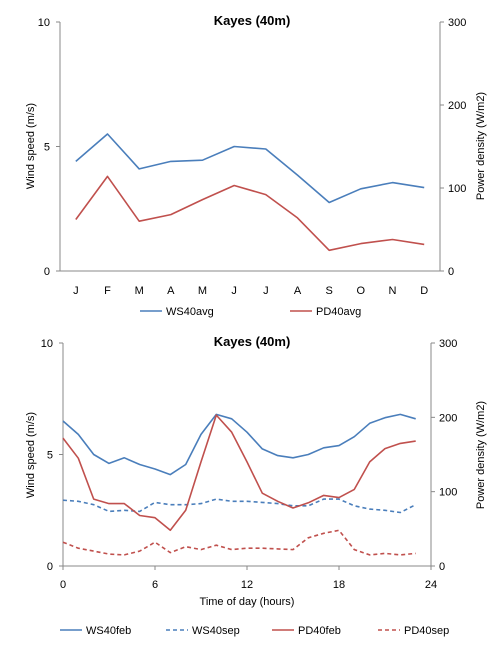 This screenshot has height=650, width=503. I want to click on x-tick-label: 6, so click(155, 585).